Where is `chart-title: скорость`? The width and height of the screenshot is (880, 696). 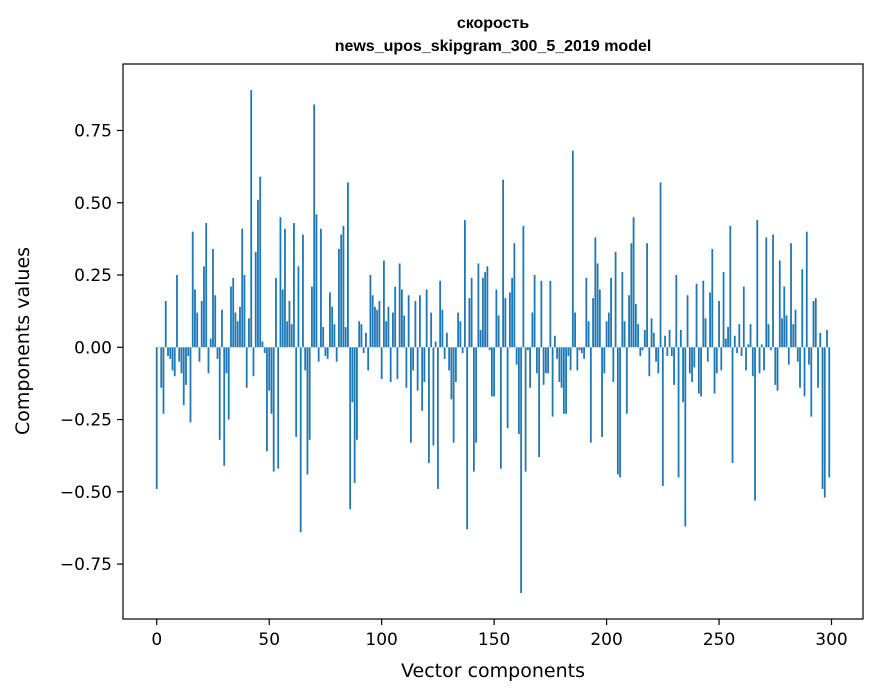 chart-title: скорость is located at coordinates (493, 23).